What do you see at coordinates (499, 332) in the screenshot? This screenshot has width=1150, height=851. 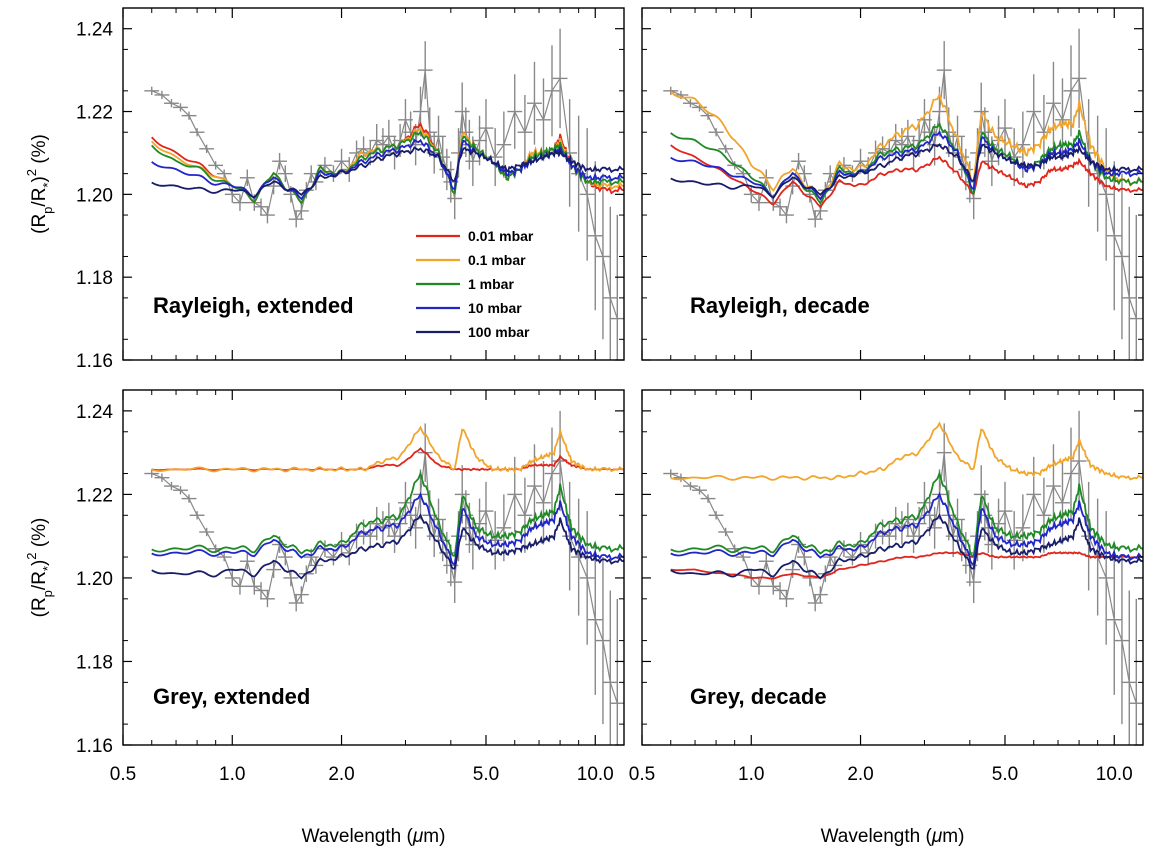 I see `legend-label: 100 mbar` at bounding box center [499, 332].